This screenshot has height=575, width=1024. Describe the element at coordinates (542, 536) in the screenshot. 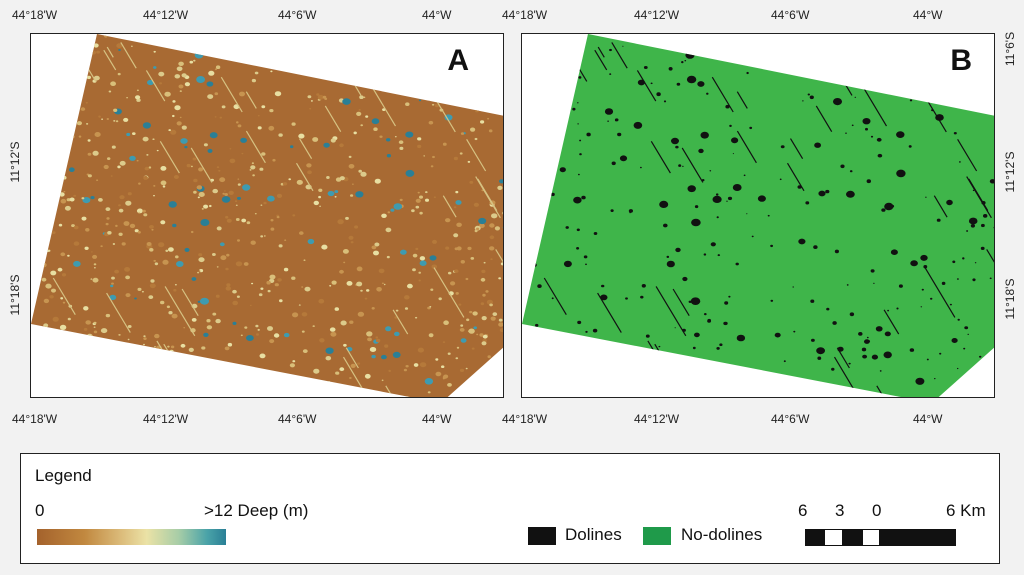

I see `dolines-swatch` at that location.